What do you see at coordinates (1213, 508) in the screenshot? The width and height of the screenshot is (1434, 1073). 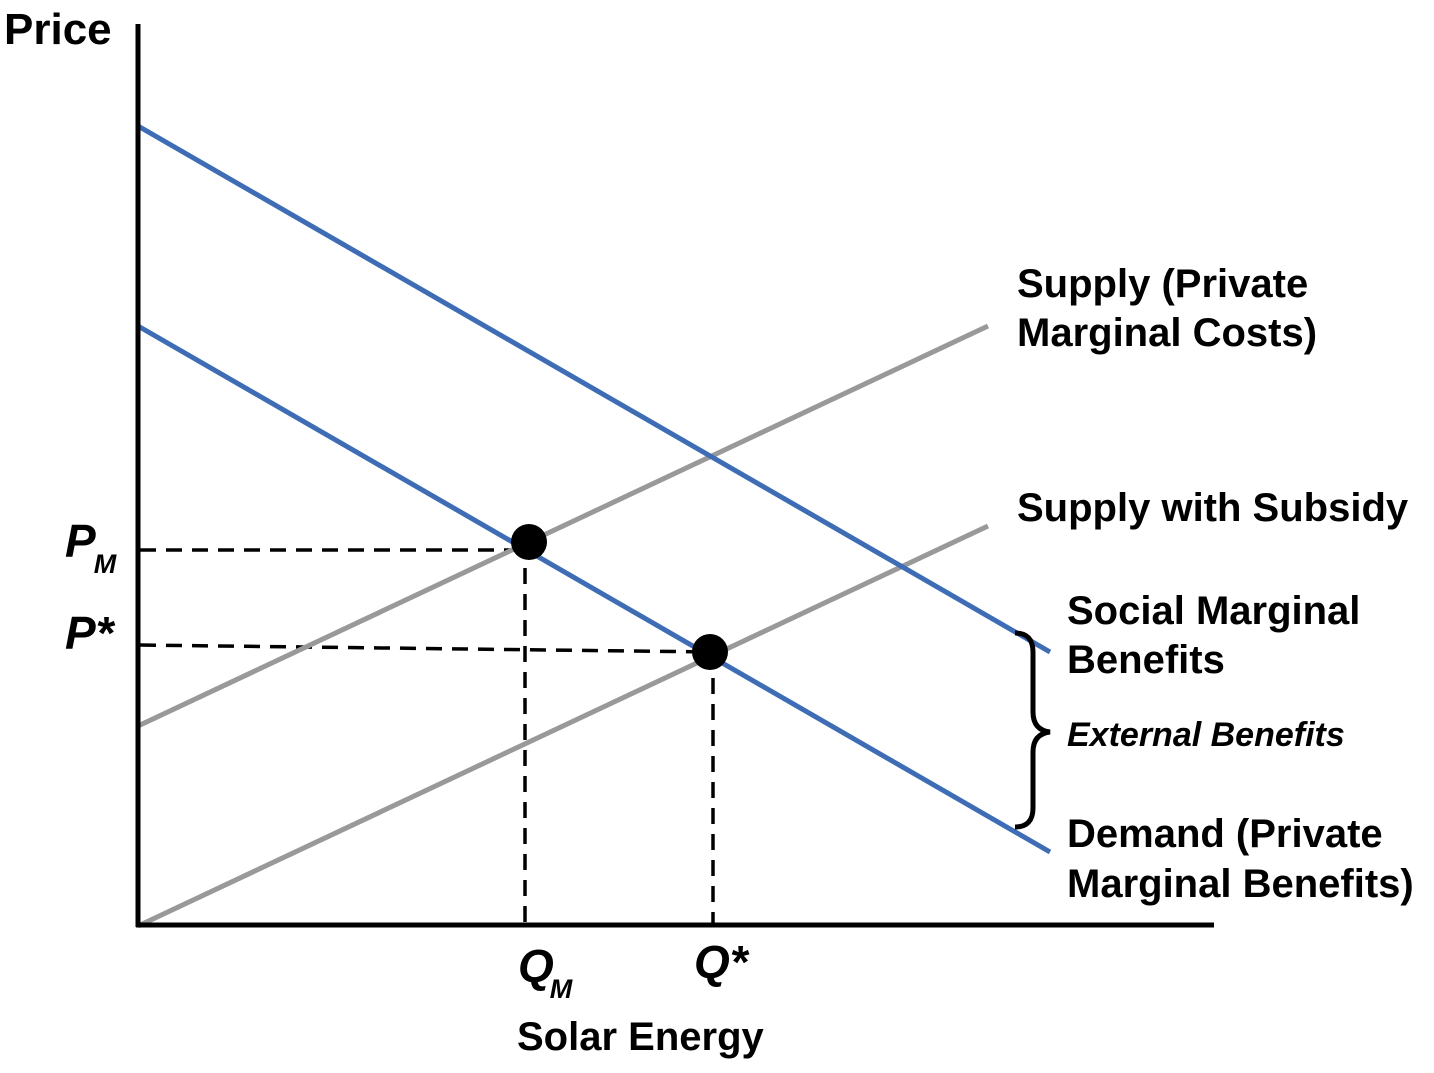 I see `supply-subsidy-label: Supply with Subsidy` at bounding box center [1213, 508].